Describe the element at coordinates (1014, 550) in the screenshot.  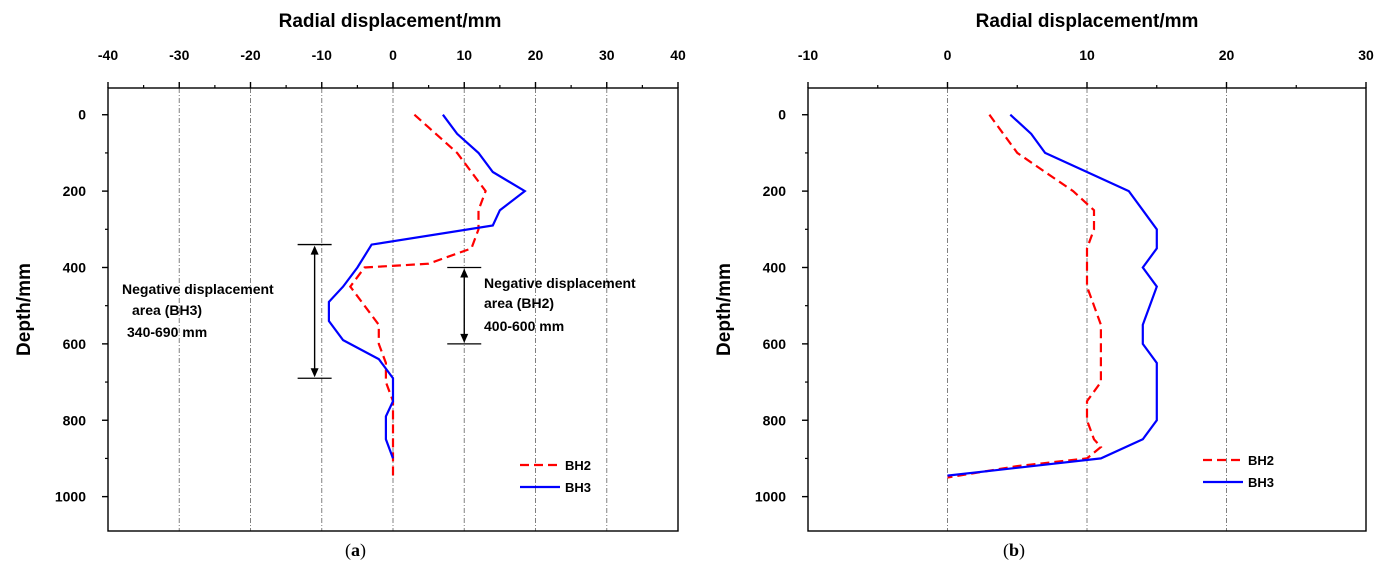
I see `panel-label: (b)` at that location.